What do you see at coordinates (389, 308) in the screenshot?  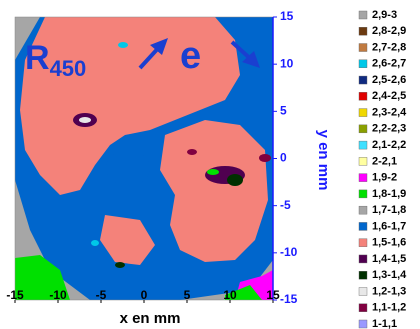 I see `legend-label: 1,1-1,2` at bounding box center [389, 308].